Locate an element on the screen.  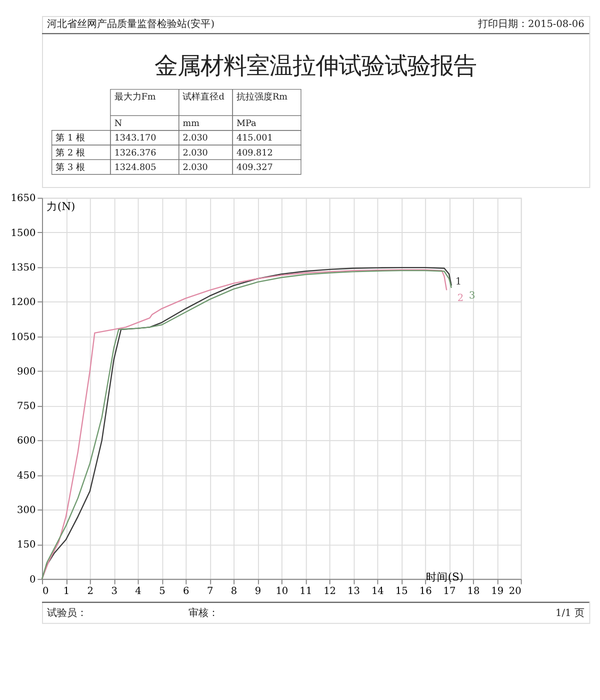
text: MPa is located at coordinates (246, 123).